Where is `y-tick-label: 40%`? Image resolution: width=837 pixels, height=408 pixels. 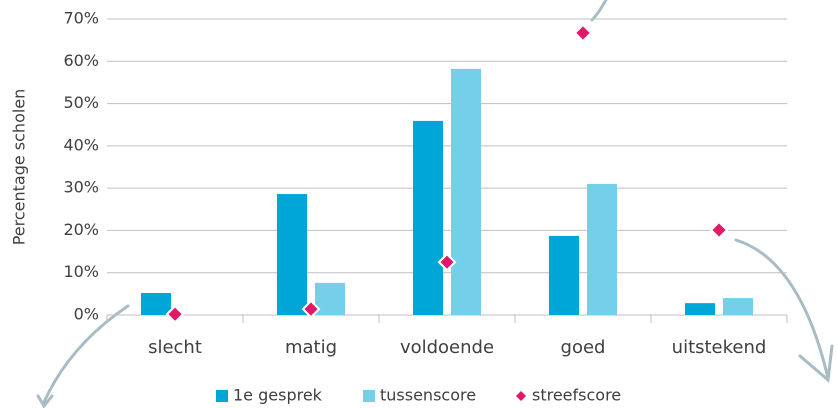
y-tick-label: 40% is located at coordinates (81, 144).